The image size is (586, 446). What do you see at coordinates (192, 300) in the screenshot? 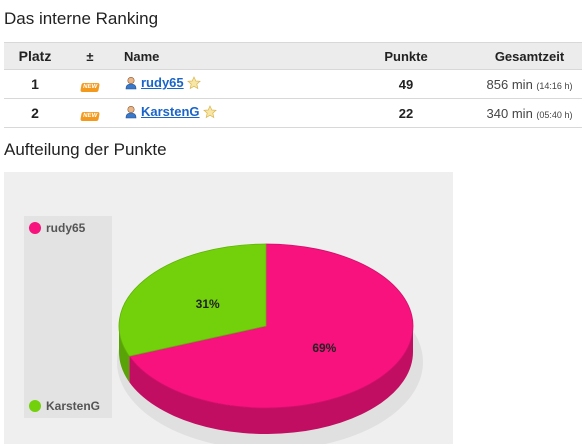
I see `pie-slice-karsteng` at bounding box center [192, 300].